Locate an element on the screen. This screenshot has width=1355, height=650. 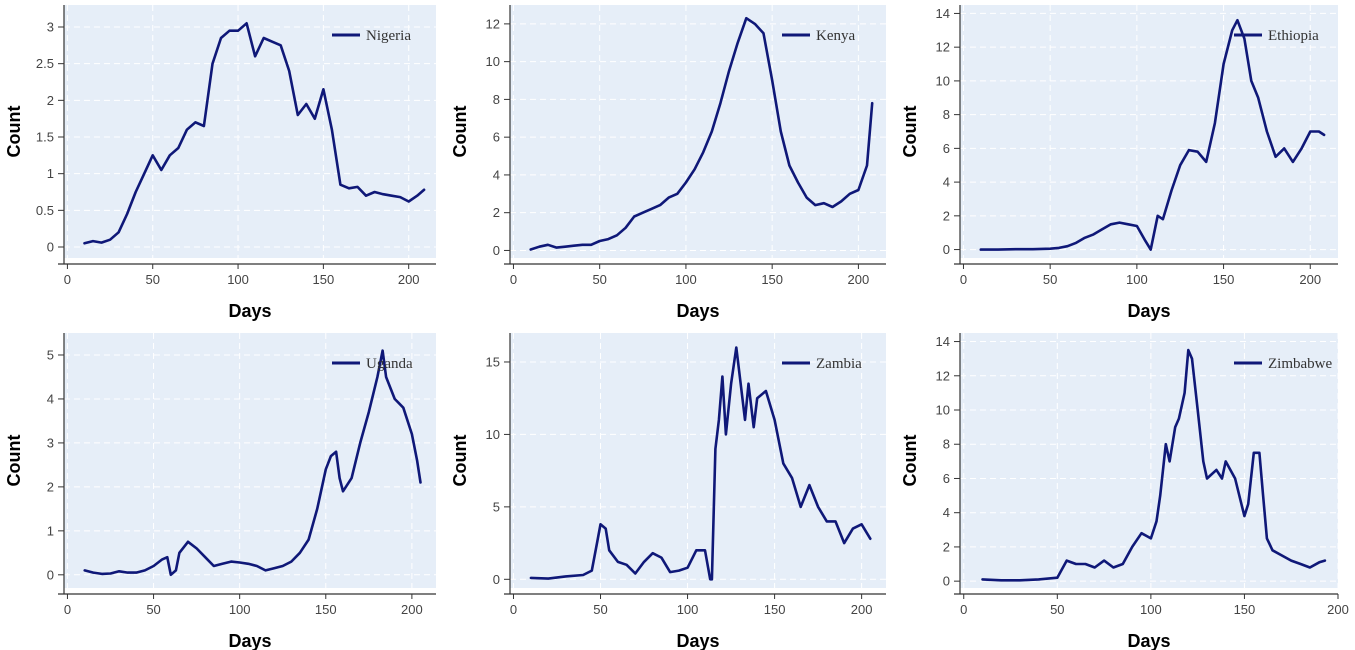
legend-label: Zambia is located at coordinates (839, 364).